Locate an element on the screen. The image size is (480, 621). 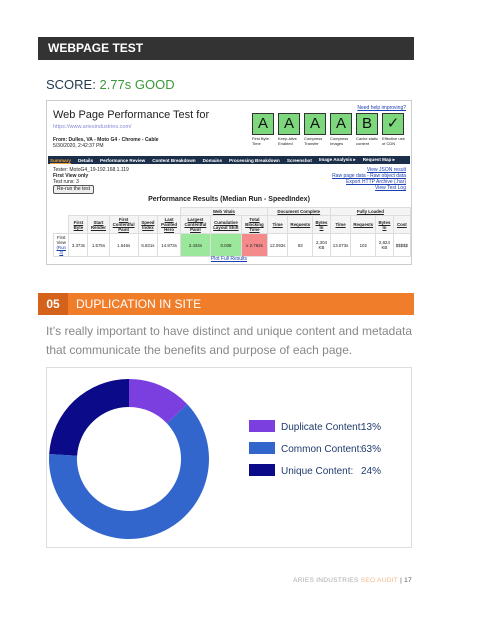
table-value: 13.073s is located at coordinates (340, 245).